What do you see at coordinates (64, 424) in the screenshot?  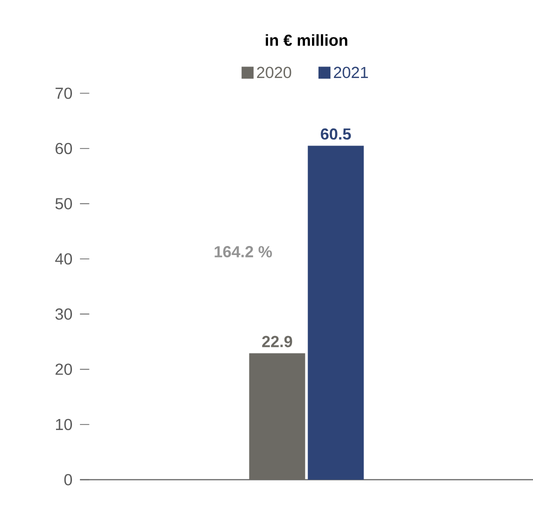 I see `y-tick-label: 10` at bounding box center [64, 424].